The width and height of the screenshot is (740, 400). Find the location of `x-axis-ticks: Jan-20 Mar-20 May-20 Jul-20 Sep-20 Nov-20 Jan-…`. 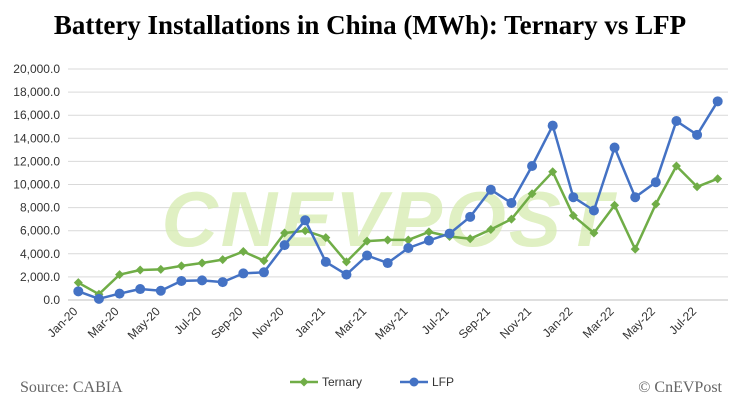

x-axis-ticks: Jan-20 Mar-20 May-20 Jul-20 Sep-20 Nov-20 Jan-… is located at coordinates (372, 323).